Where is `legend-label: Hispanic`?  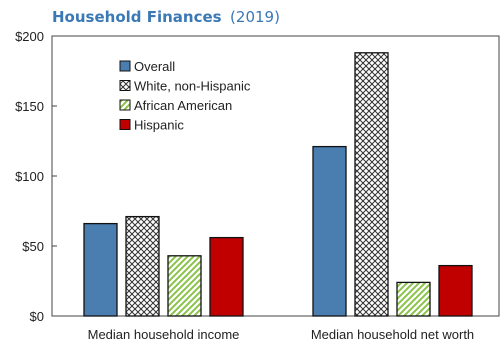 legend-label: Hispanic is located at coordinates (159, 125).